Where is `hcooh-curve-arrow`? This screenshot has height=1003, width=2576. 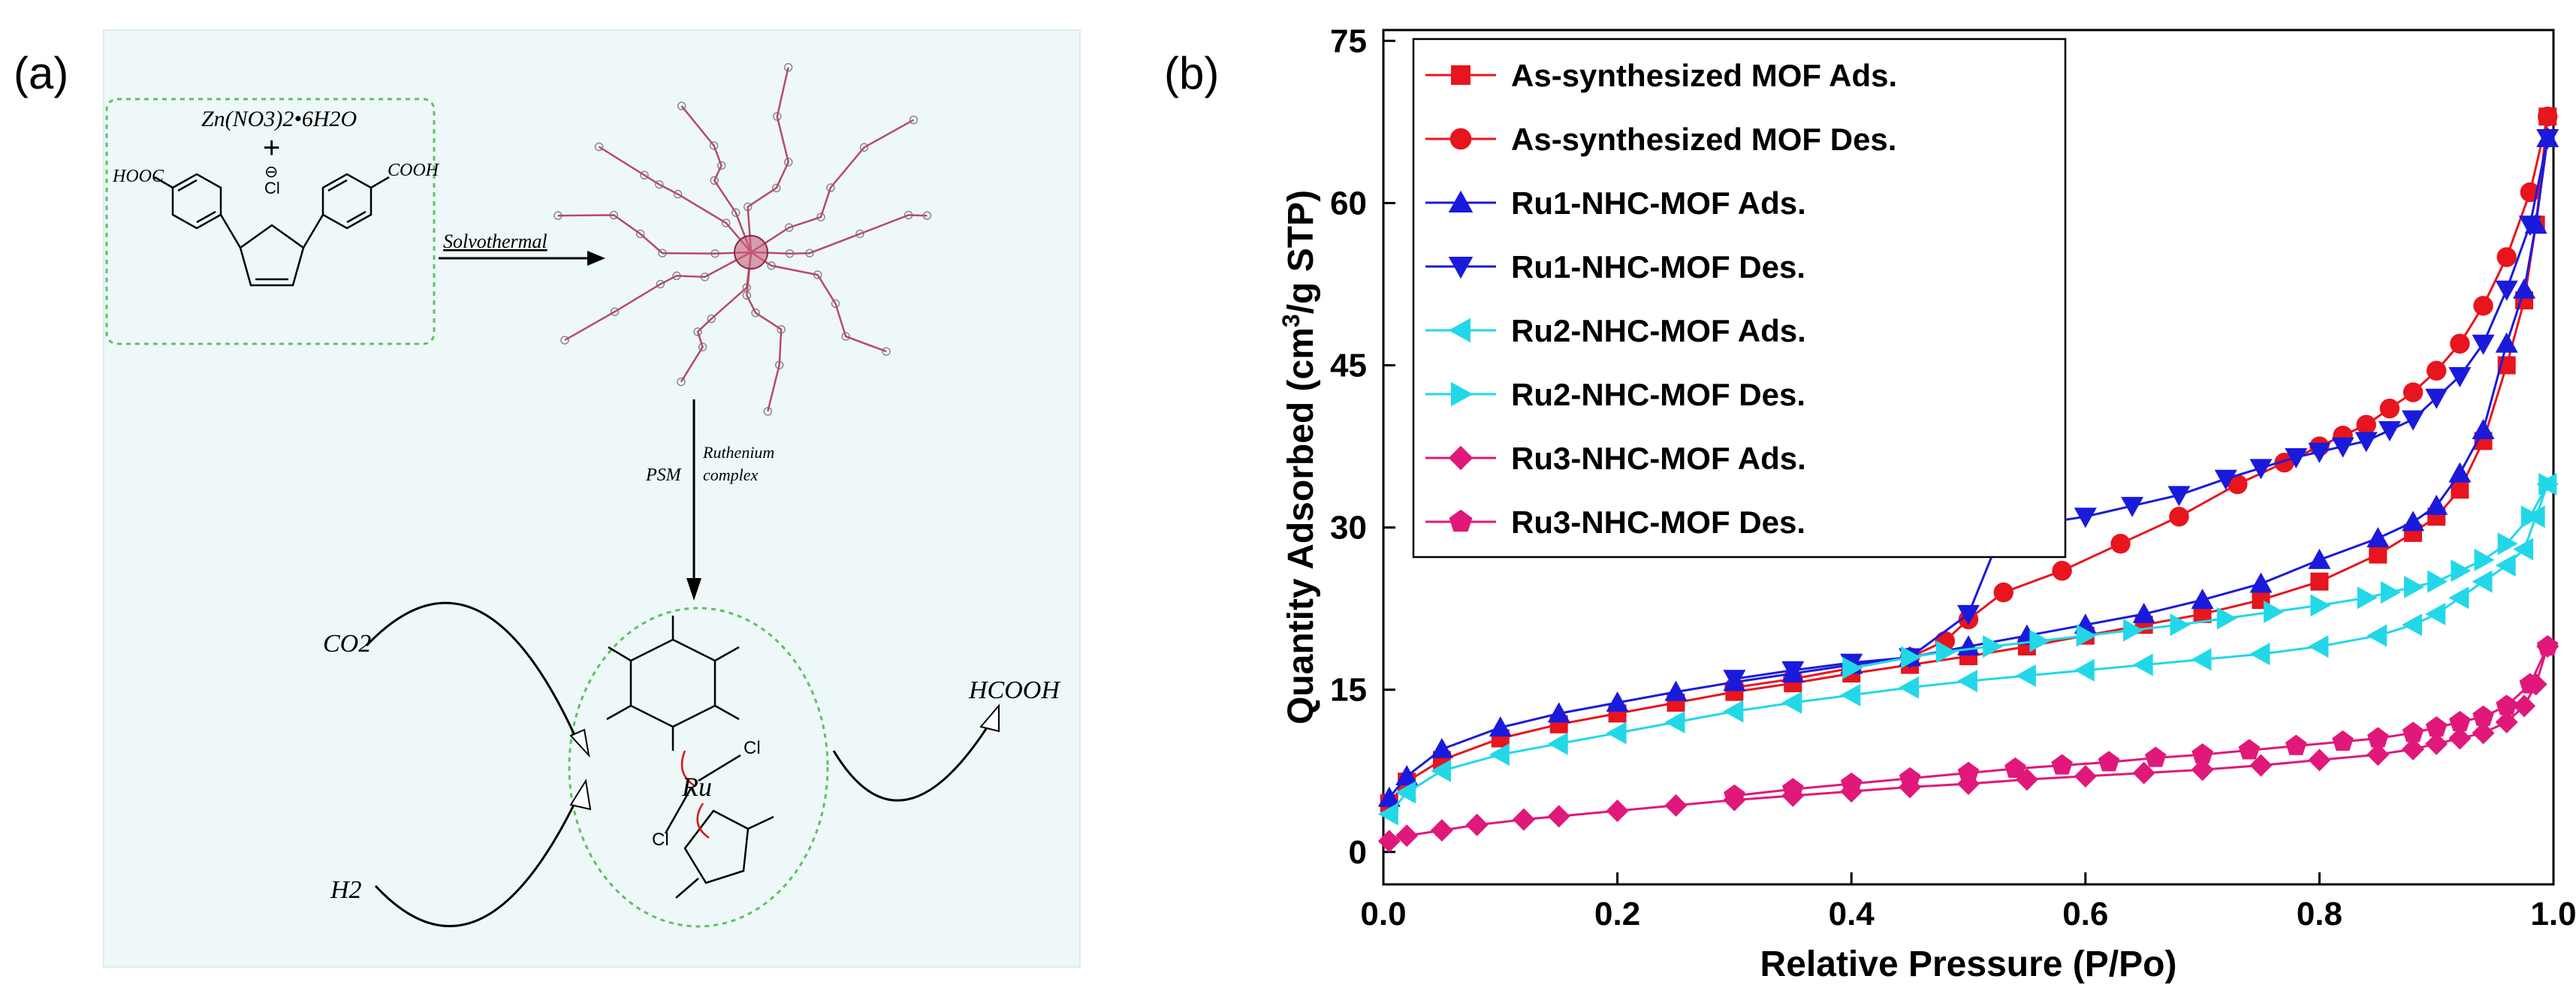 hcooh-curve-arrow is located at coordinates (912, 761).